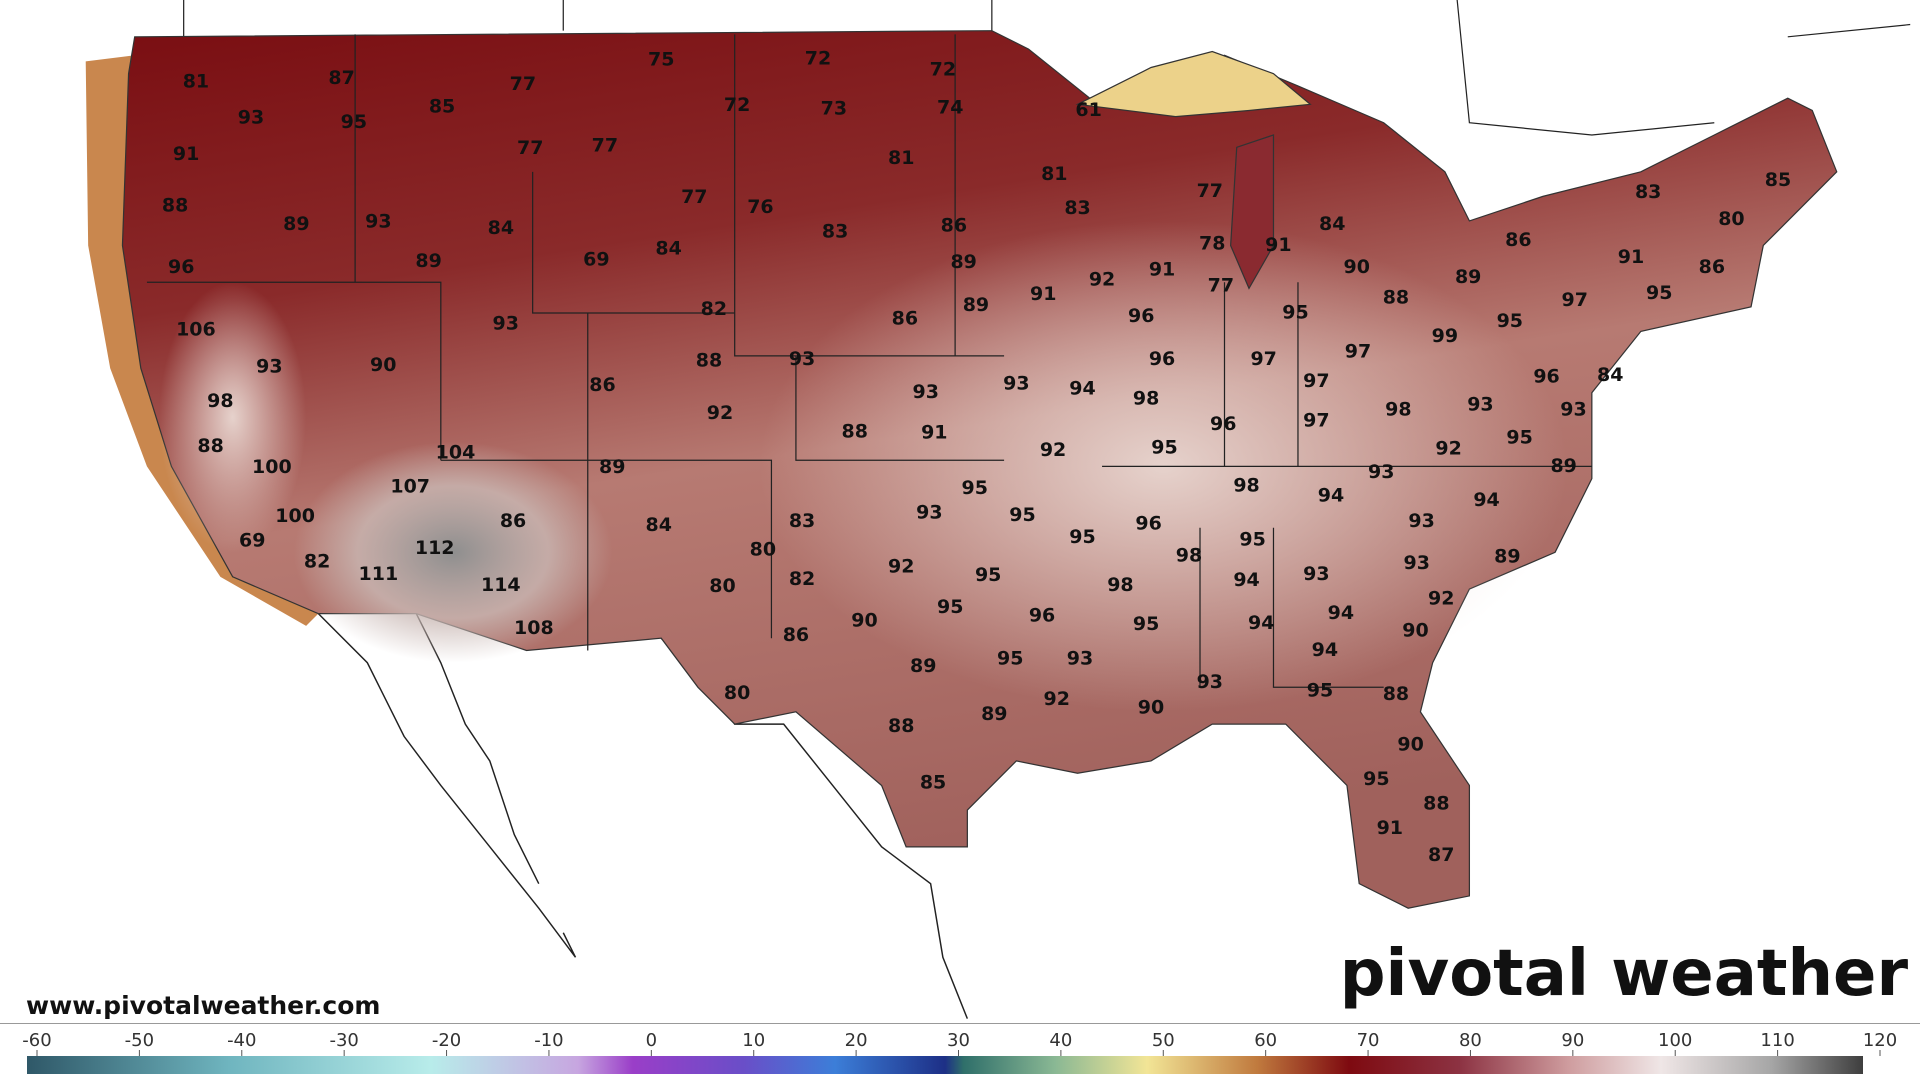  I want to click on temperature-label: 75, so click(661, 60).